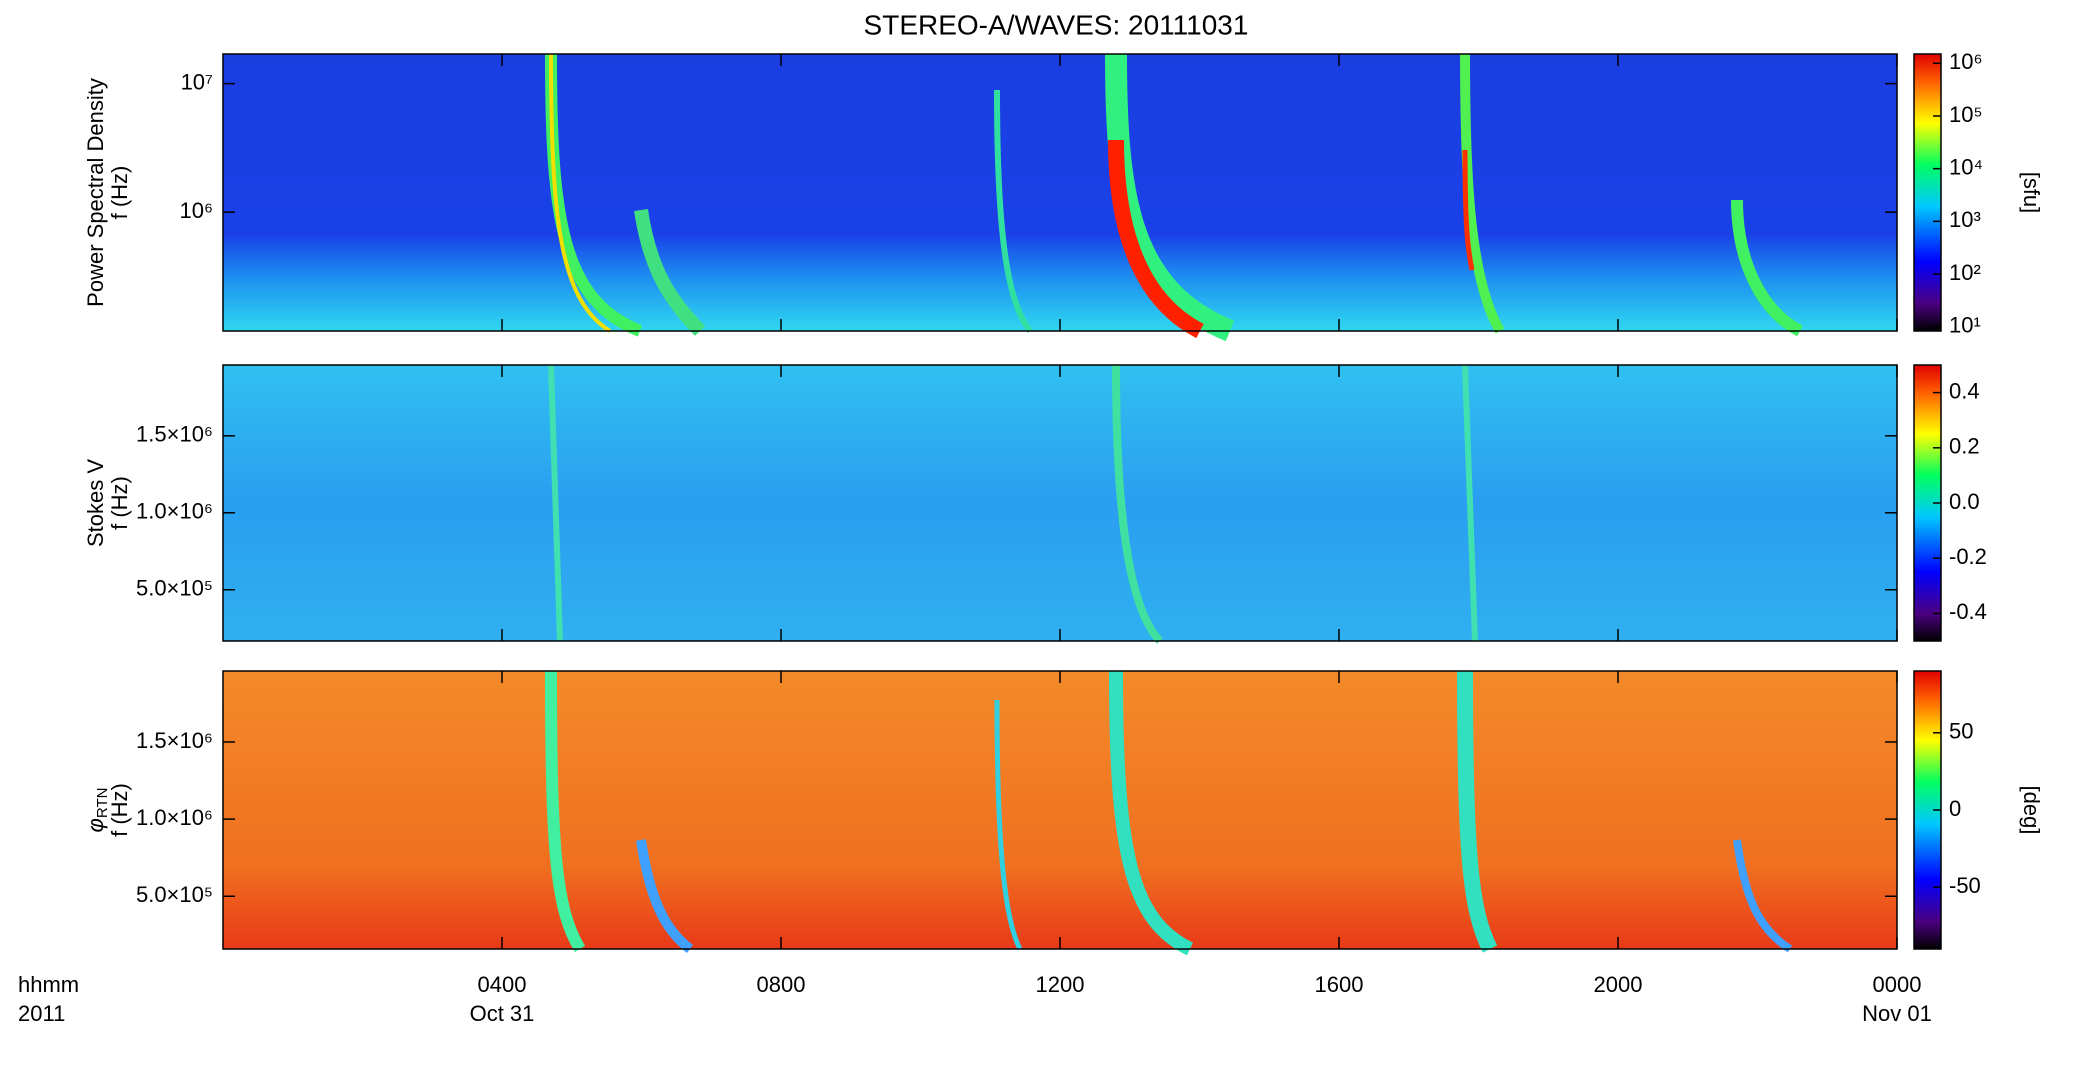  I want to click on x-axis-label: hhmm, so click(48, 984).